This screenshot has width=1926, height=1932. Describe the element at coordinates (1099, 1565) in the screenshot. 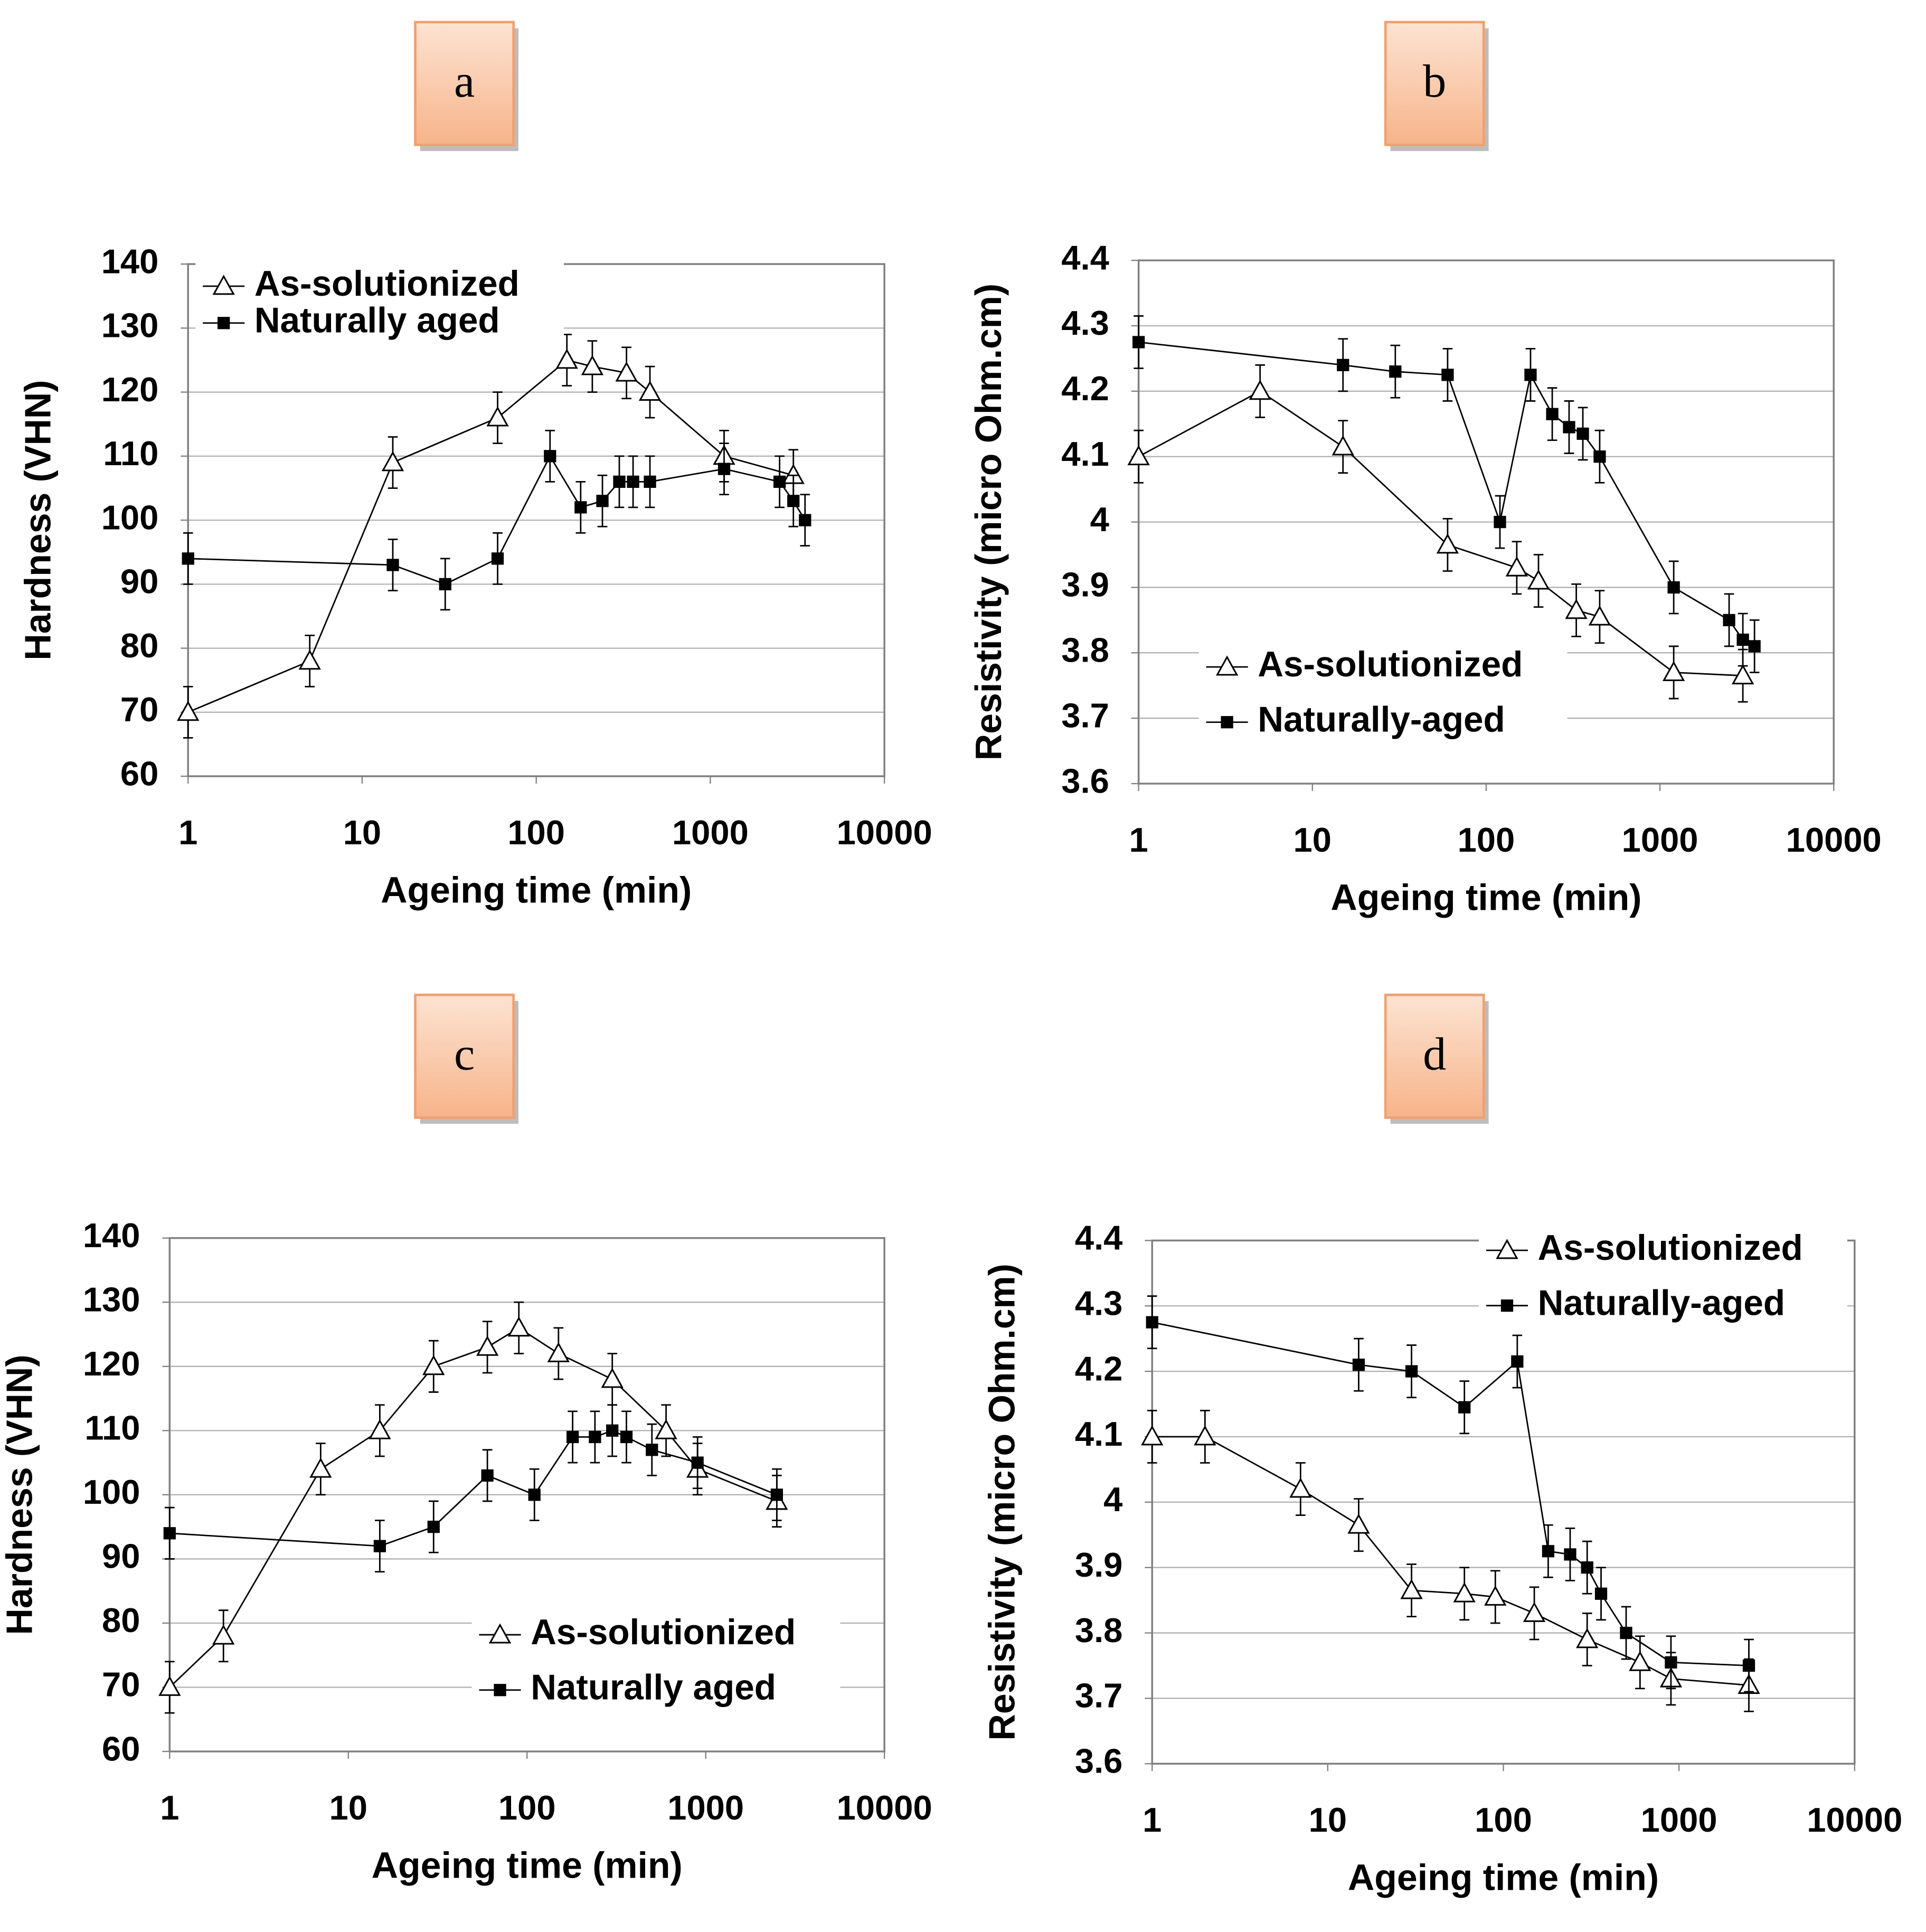

I see `y-tick-label: 3.9` at that location.